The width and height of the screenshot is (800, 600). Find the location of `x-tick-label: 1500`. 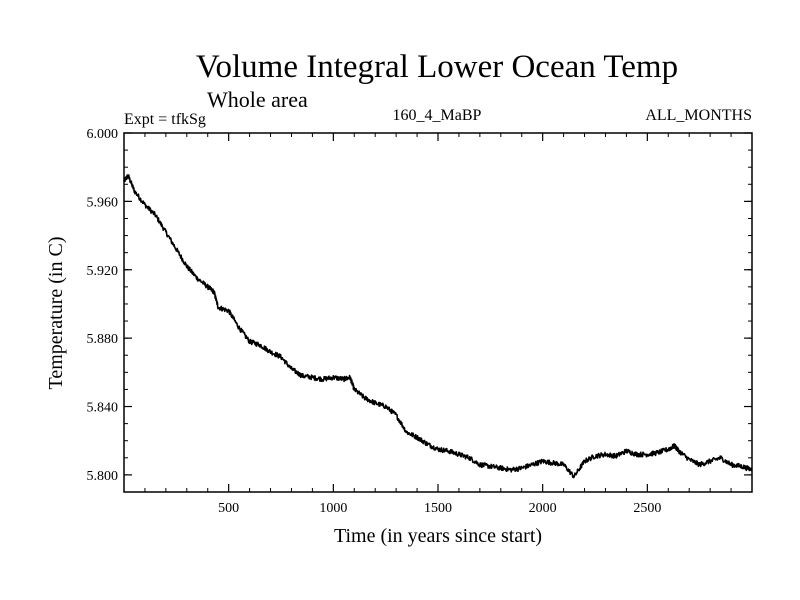

x-tick-label: 1500 is located at coordinates (438, 508).